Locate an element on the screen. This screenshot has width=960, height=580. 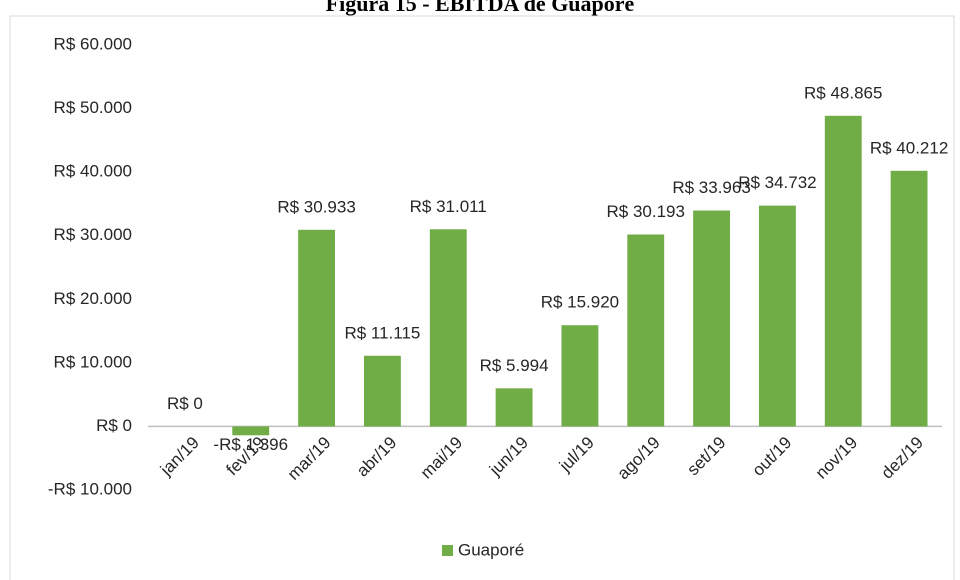
y-tick-label: R$ 40.000 is located at coordinates (93, 171).